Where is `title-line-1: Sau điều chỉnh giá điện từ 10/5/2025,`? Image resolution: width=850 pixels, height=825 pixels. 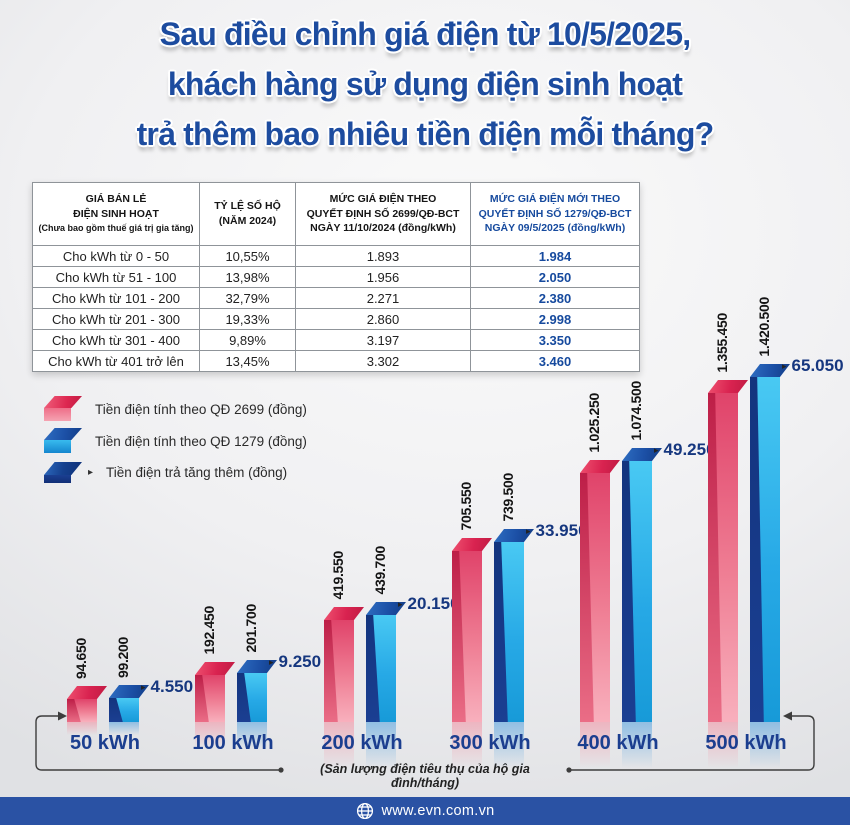 title-line-1: Sau điều chỉnh giá điện từ 10/5/2025, is located at coordinates (425, 34).